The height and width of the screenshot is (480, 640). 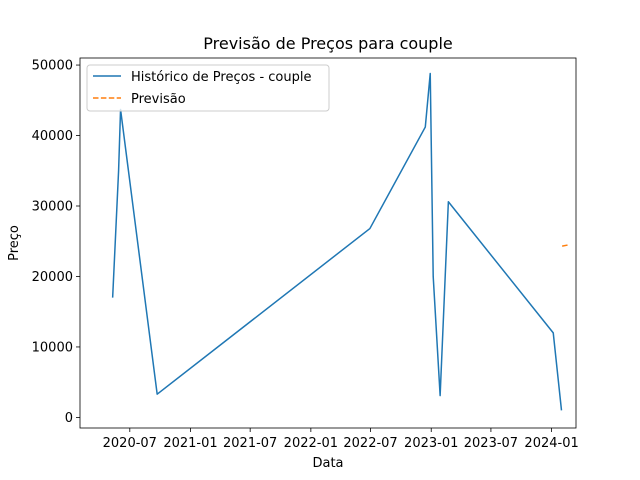 I want to click on x-tick-label-6: 2023-07, so click(x=491, y=443).